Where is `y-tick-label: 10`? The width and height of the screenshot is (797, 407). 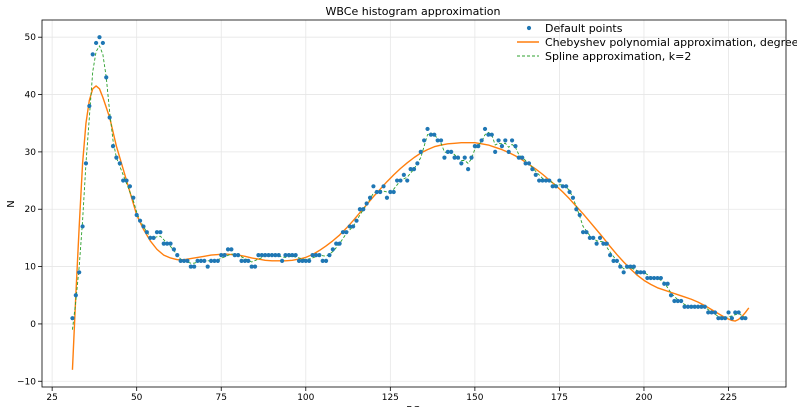
y-tick-label: 10 is located at coordinates (31, 268).